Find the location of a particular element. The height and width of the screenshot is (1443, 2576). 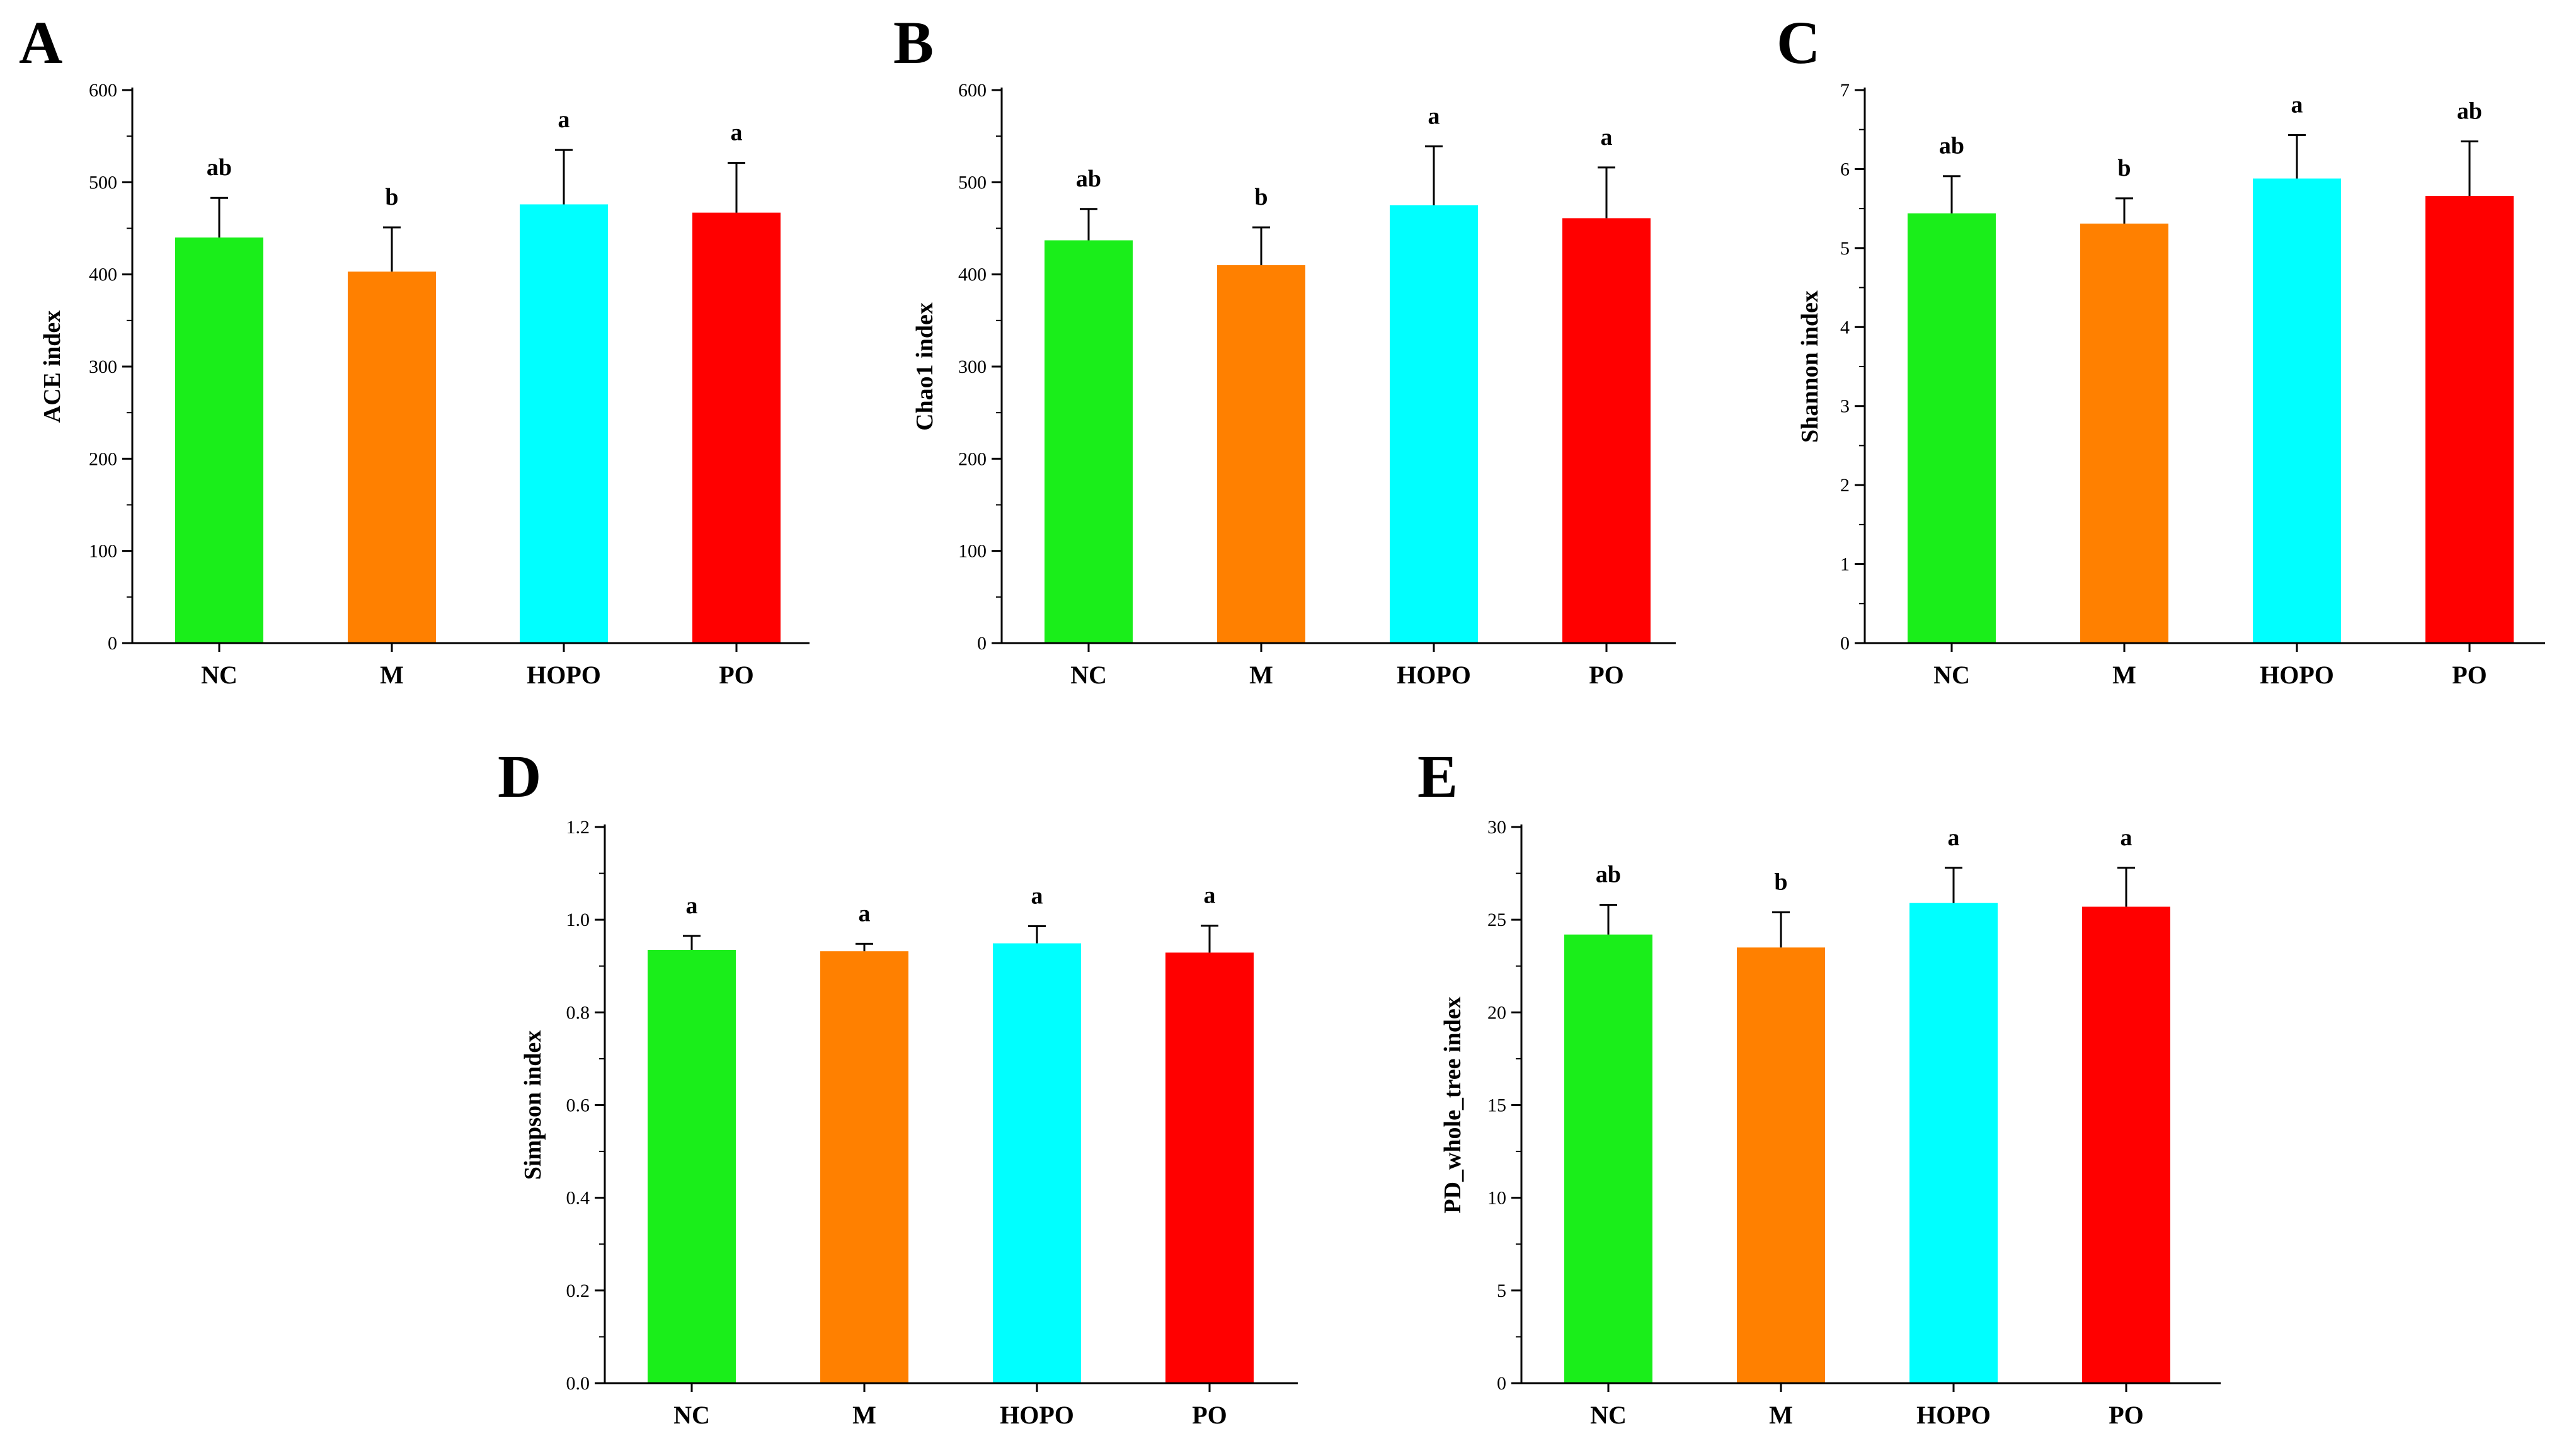

y-tick-label: 3 is located at coordinates (1845, 406).